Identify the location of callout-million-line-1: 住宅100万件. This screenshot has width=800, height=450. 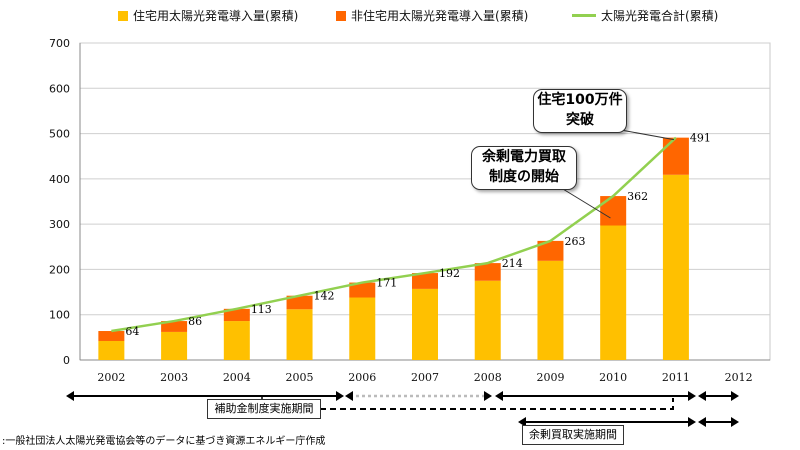
(580, 100).